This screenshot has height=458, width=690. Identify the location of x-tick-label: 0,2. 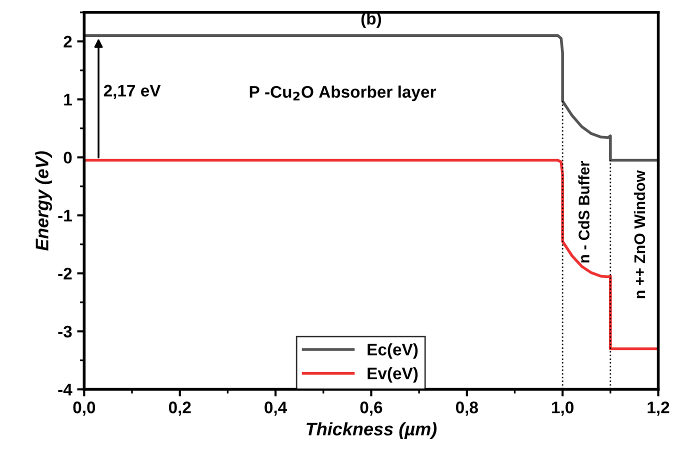
(179, 409).